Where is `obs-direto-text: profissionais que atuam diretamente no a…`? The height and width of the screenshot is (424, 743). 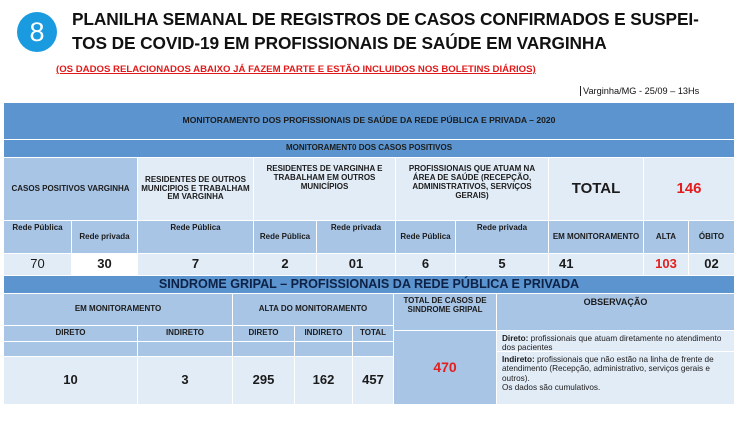 obs-direto-text: profissionais que atuam diretamente no a… is located at coordinates (612, 343).